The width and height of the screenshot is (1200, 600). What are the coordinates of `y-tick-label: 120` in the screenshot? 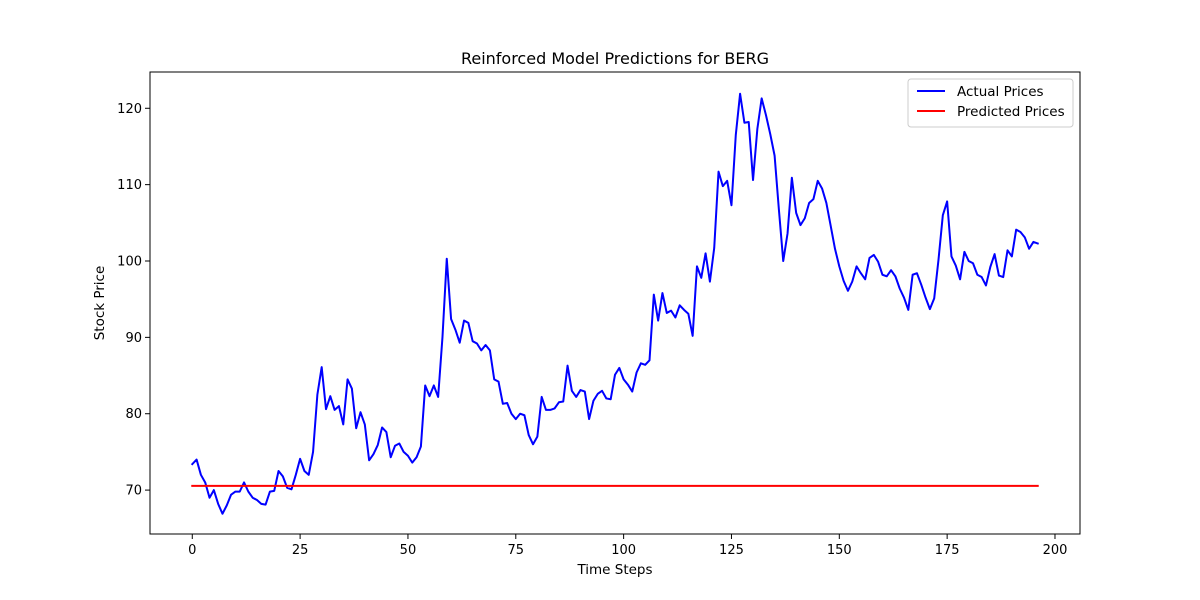 It's located at (129, 109).